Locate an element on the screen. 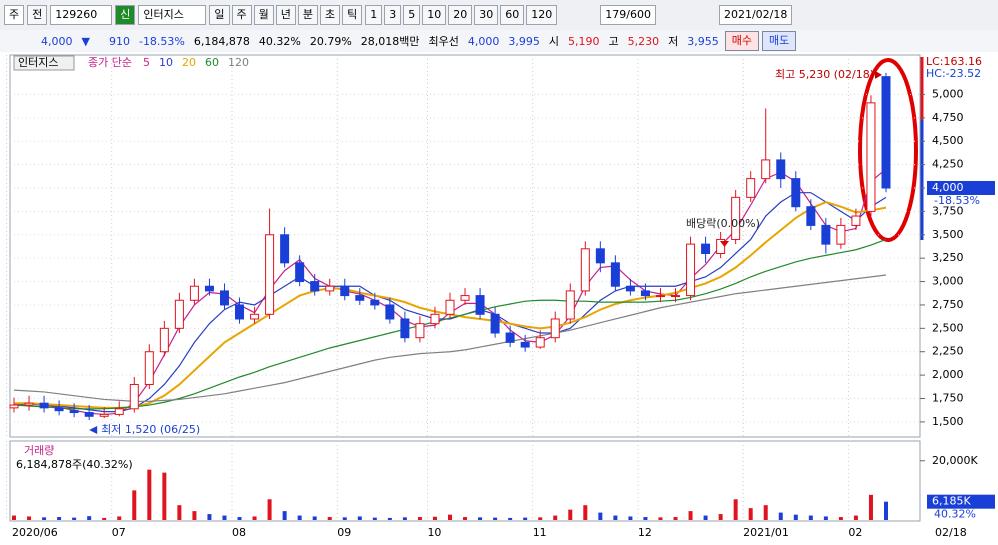  y-tick-label: 1,750 is located at coordinates (948, 398).